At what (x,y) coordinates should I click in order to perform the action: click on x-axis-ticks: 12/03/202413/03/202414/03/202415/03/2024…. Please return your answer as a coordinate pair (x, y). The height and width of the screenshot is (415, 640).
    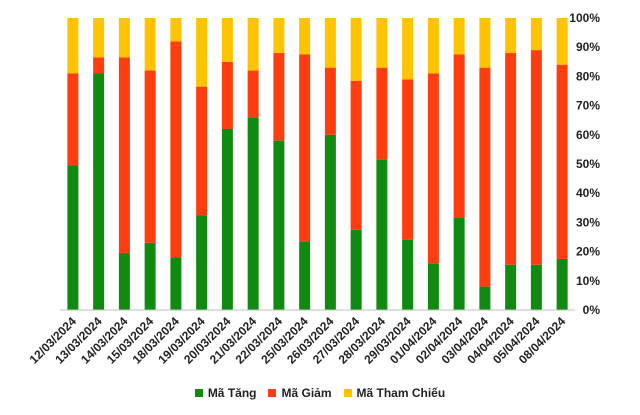
    Looking at the image, I should click on (298, 340).